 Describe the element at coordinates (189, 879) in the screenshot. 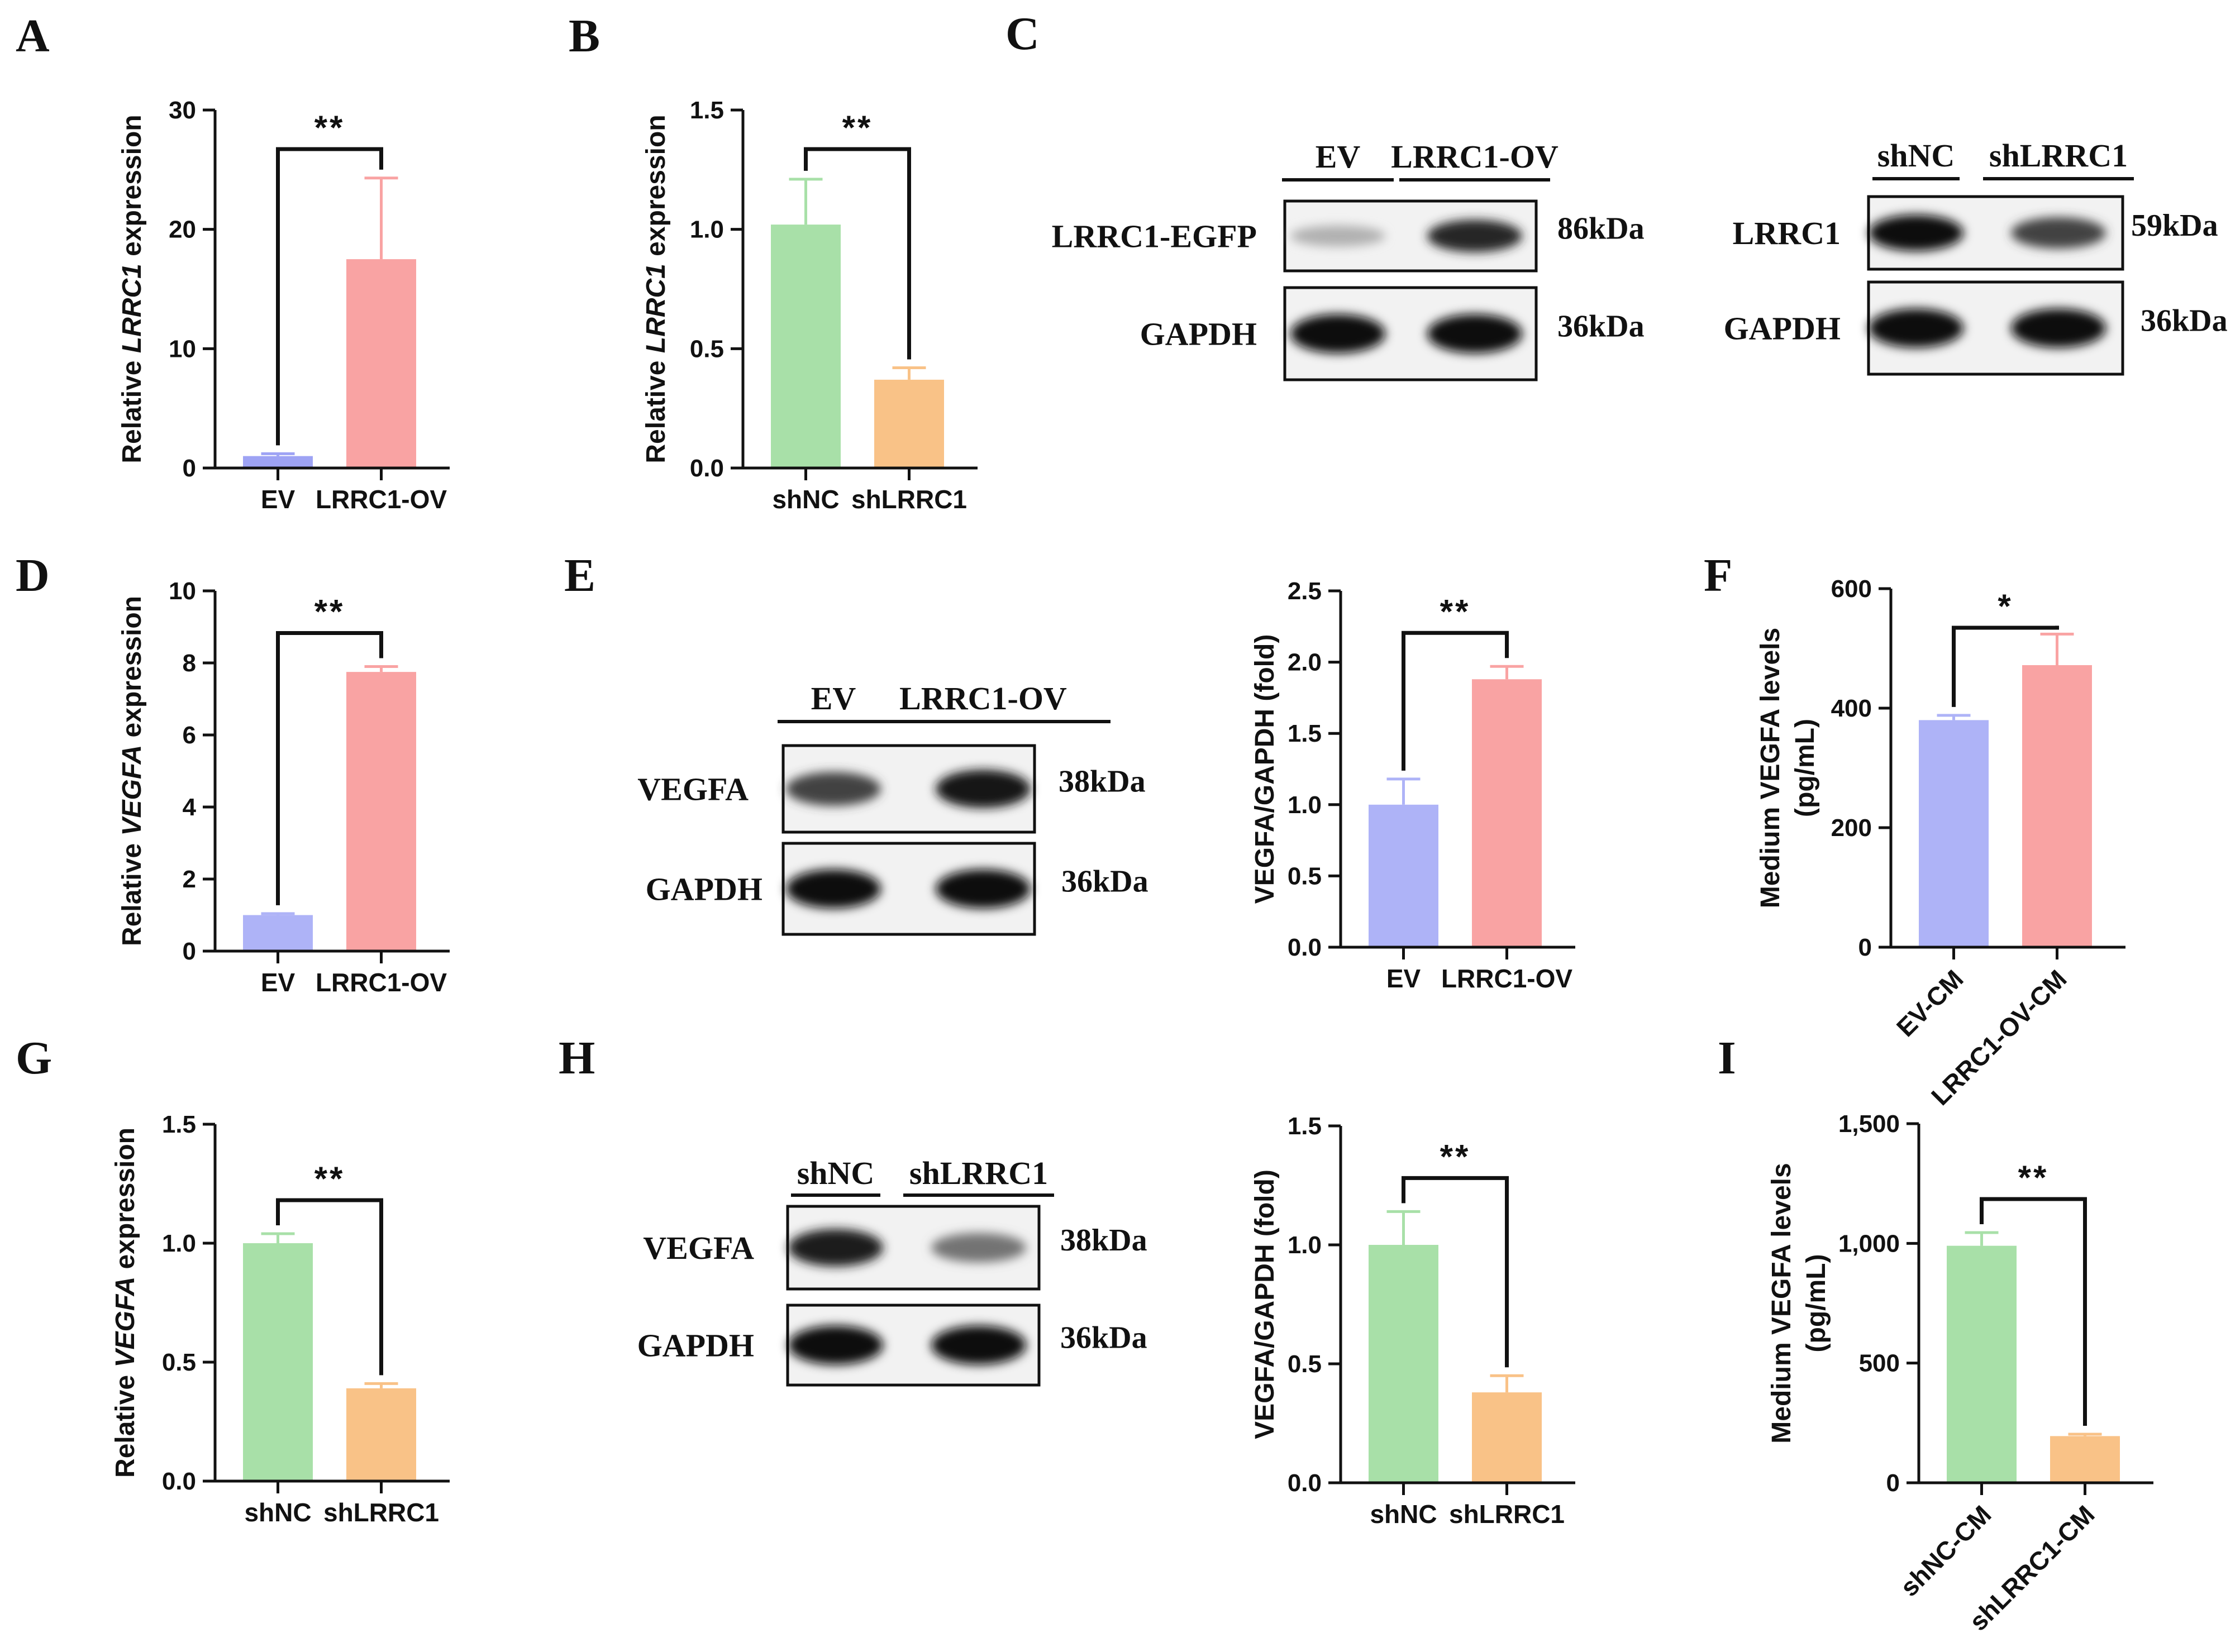

I see `panel-d-y-tick-label: 2` at that location.